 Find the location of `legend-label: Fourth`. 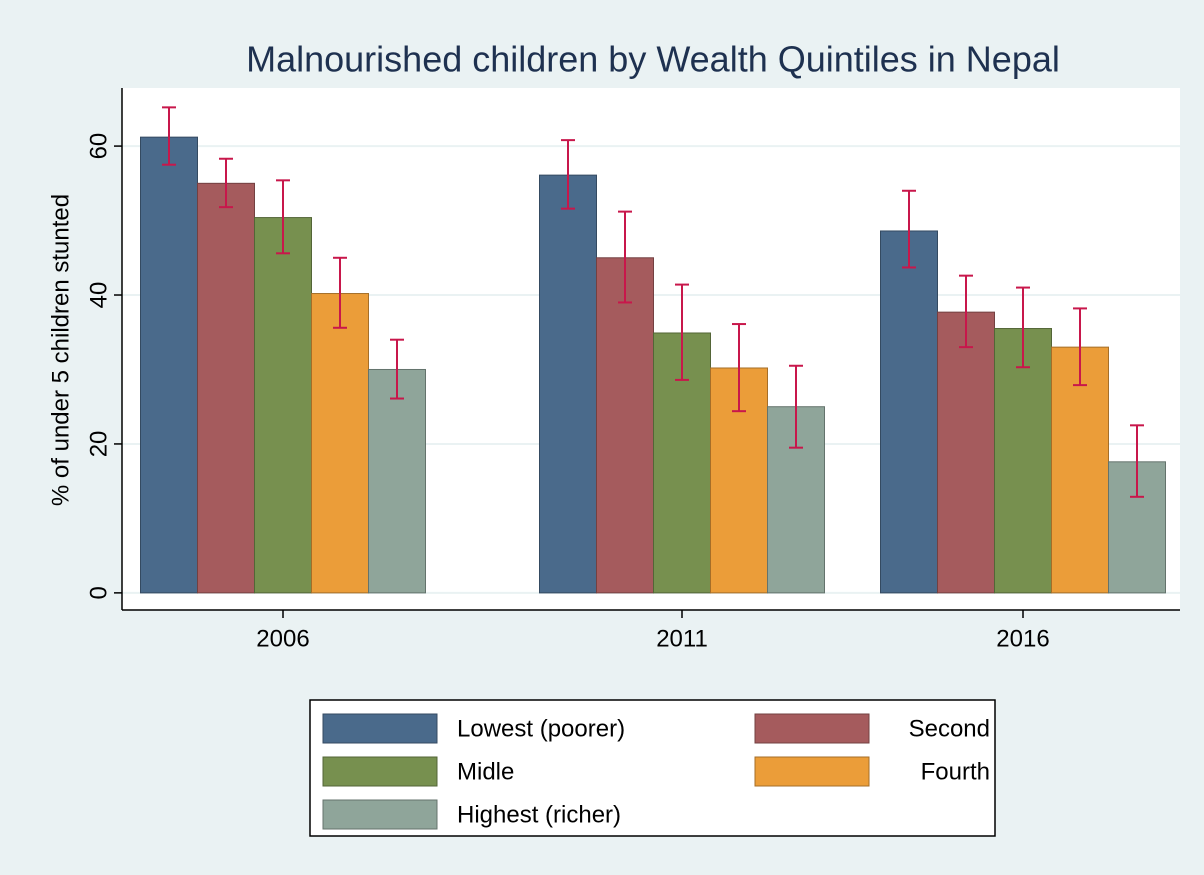

legend-label: Fourth is located at coordinates (955, 771).